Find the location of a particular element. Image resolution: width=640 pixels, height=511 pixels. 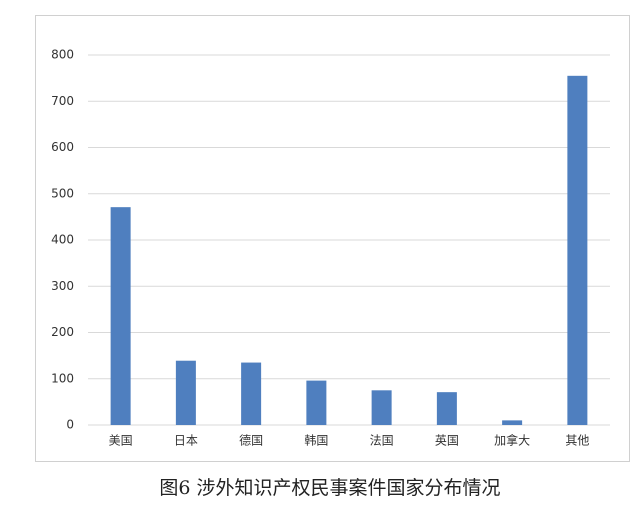

x-tick-label: 美国 is located at coordinates (121, 441).